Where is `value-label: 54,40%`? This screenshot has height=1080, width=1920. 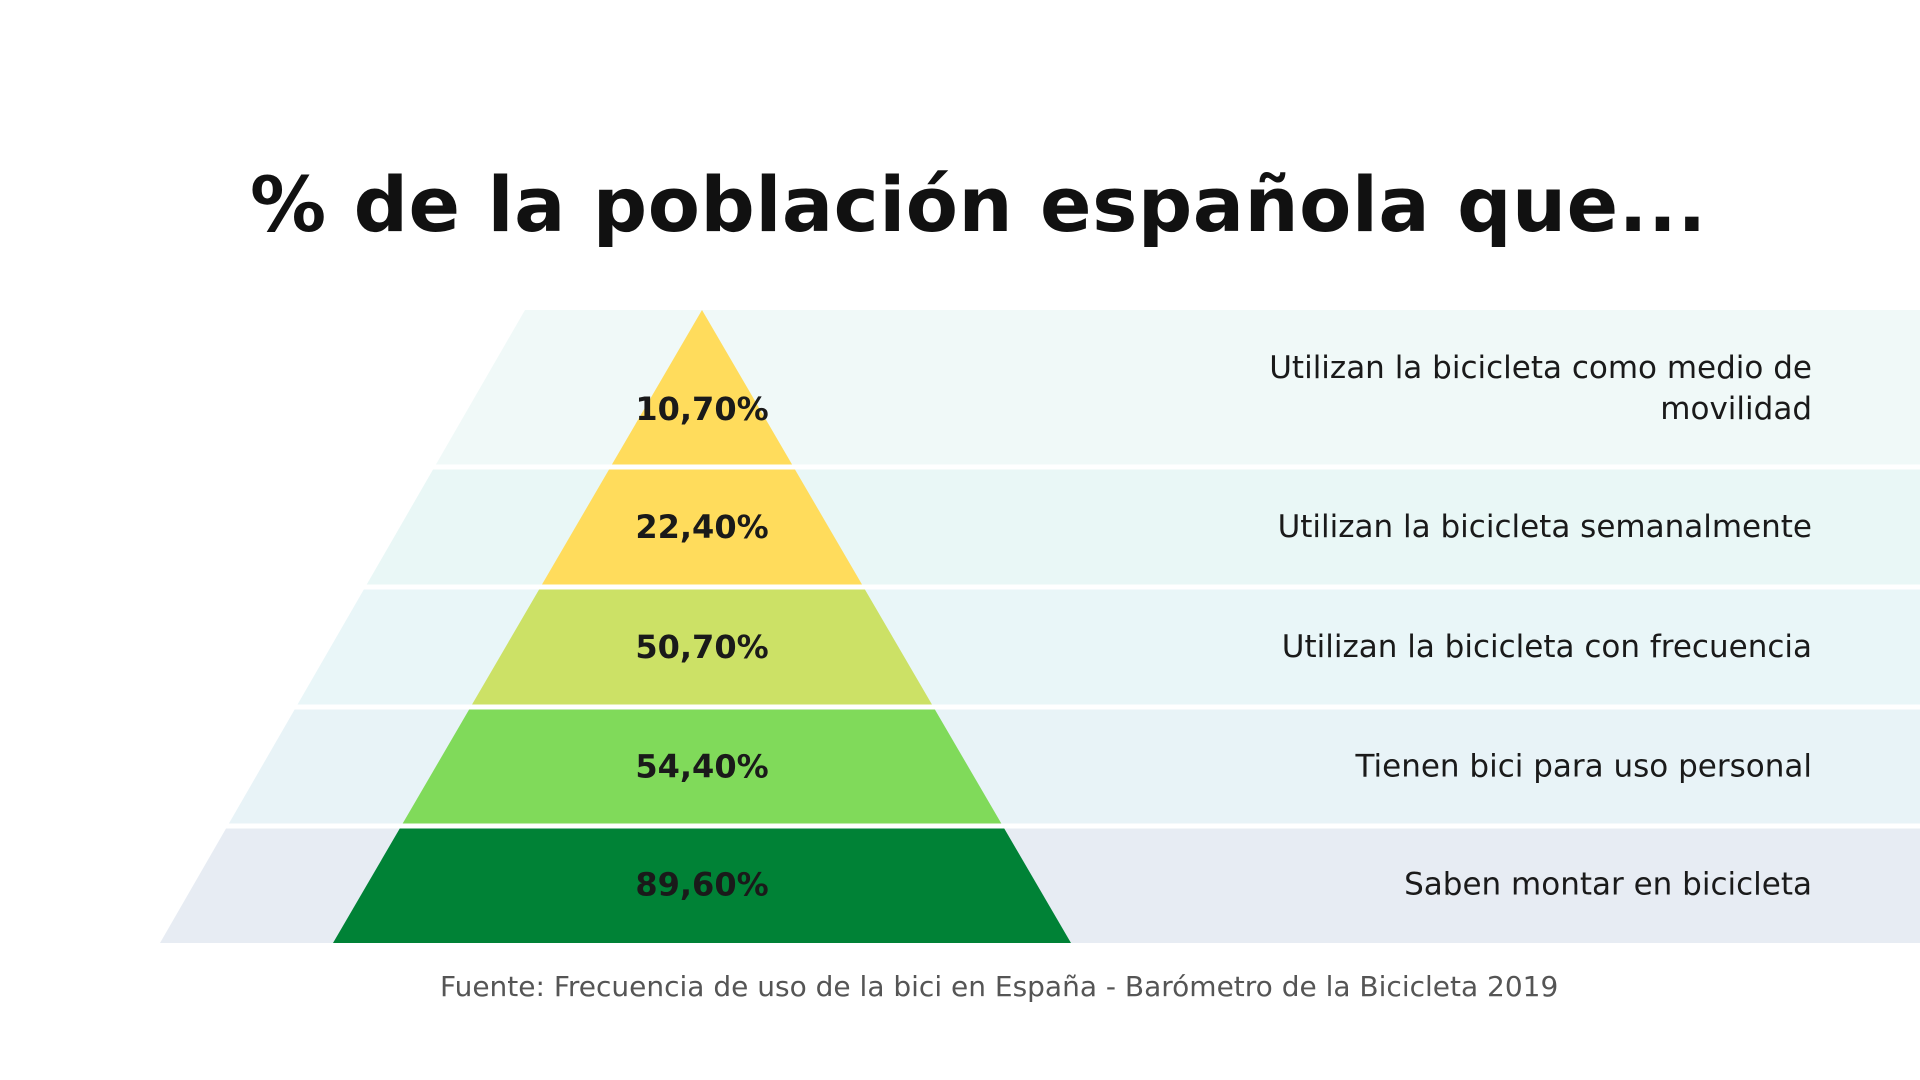 value-label: 54,40% is located at coordinates (701, 767).